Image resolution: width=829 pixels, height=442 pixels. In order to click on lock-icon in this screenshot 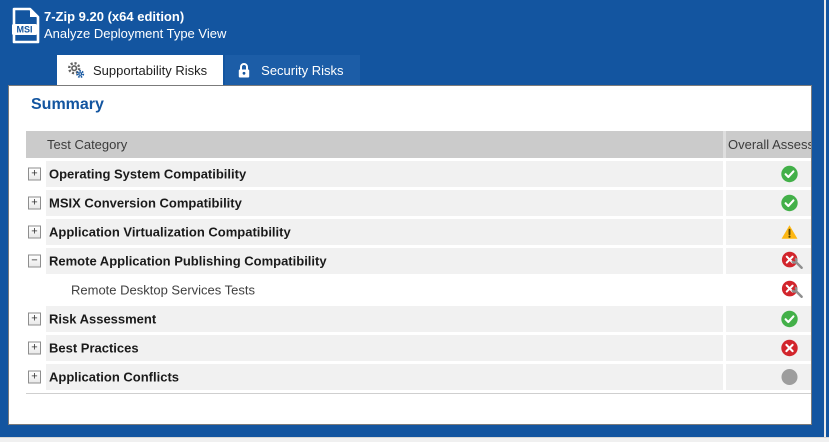, I will do `click(244, 70)`.